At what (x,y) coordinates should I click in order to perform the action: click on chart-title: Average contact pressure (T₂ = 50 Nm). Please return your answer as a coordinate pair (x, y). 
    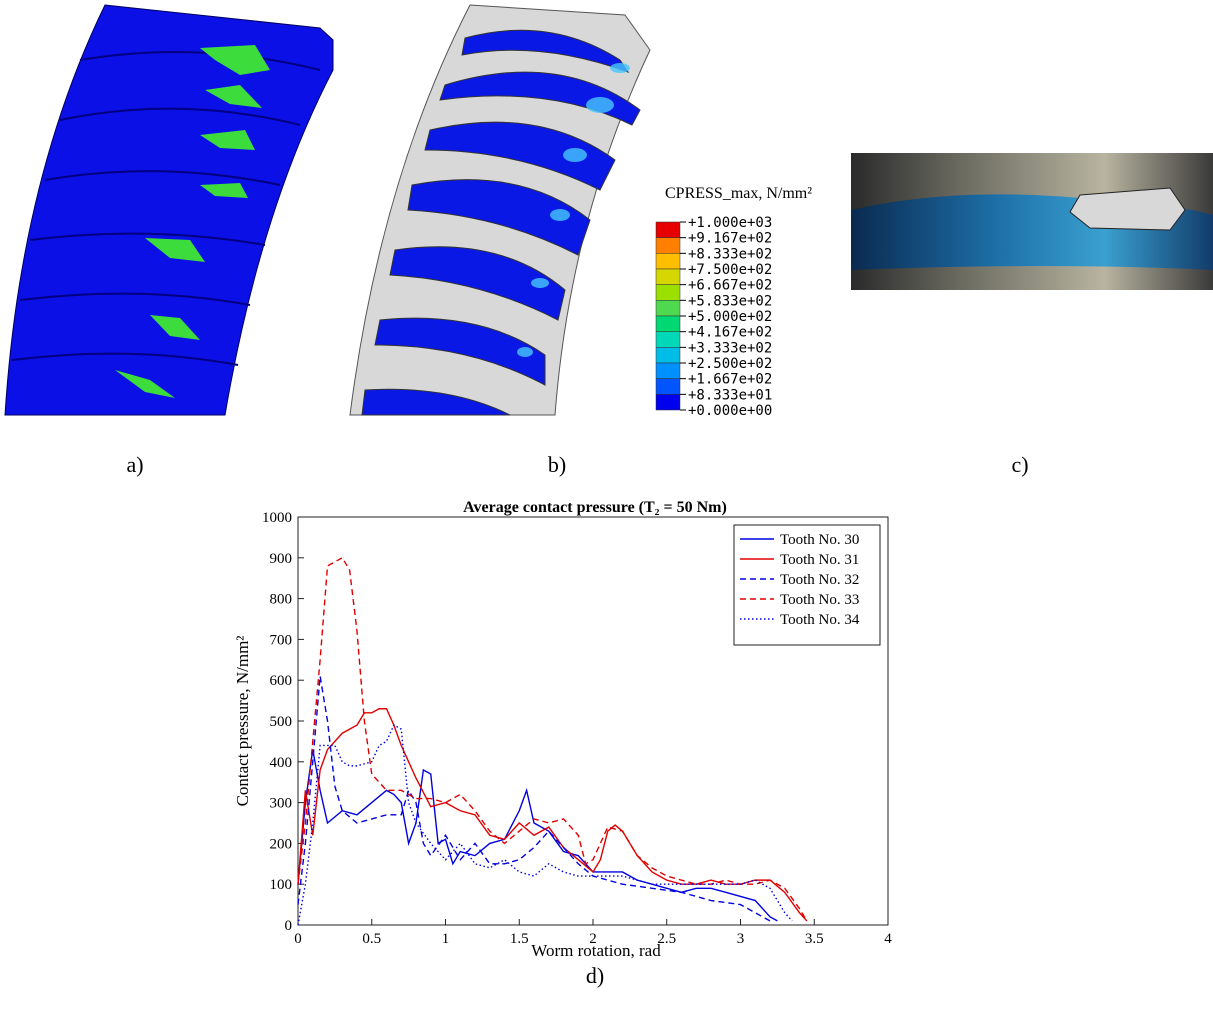
    Looking at the image, I should click on (595, 507).